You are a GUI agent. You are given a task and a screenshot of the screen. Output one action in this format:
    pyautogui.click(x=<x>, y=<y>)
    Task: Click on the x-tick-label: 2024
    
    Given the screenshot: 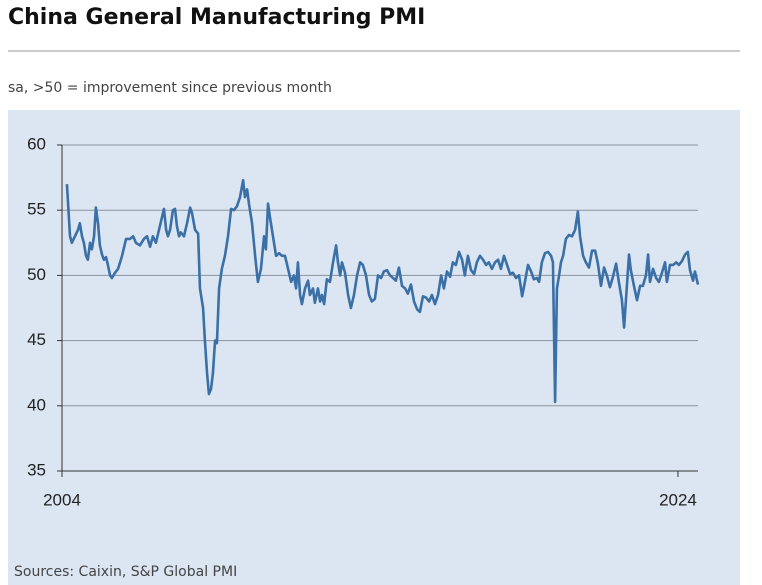 What is the action you would take?
    pyautogui.click(x=678, y=499)
    